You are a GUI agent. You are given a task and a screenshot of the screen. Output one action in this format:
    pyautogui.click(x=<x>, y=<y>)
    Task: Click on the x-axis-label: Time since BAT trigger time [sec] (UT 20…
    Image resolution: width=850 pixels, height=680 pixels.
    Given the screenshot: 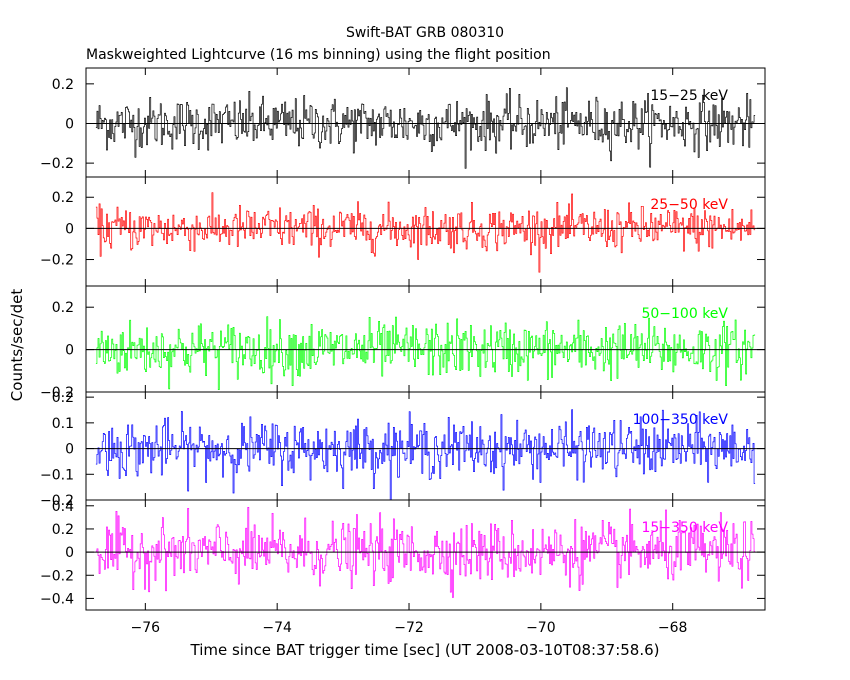 What is the action you would take?
    pyautogui.click(x=425, y=650)
    